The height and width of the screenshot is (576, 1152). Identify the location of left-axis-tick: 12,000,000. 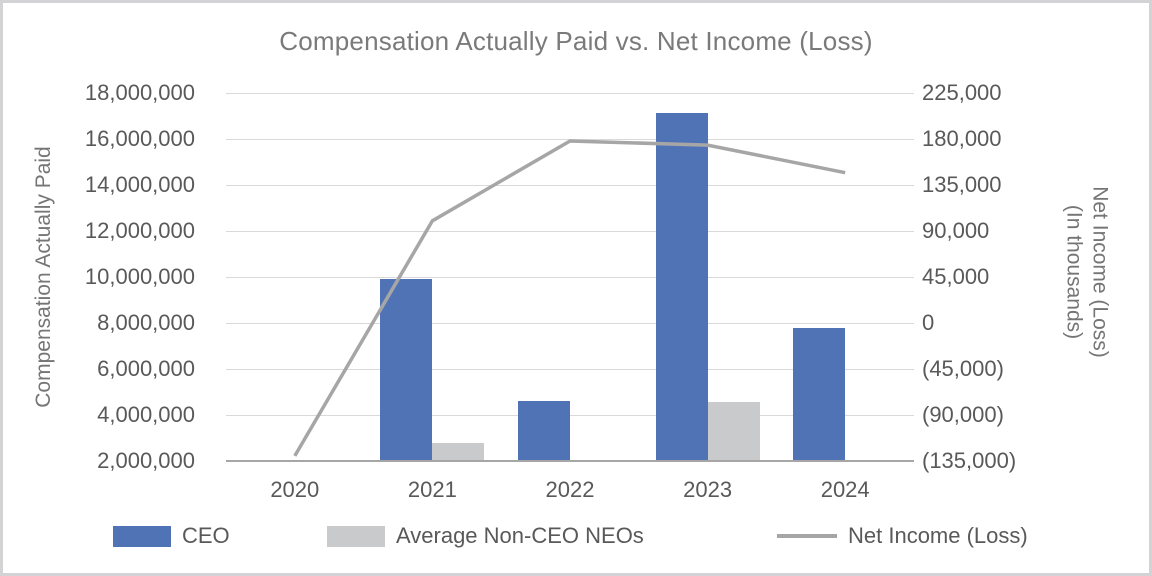
(139, 230).